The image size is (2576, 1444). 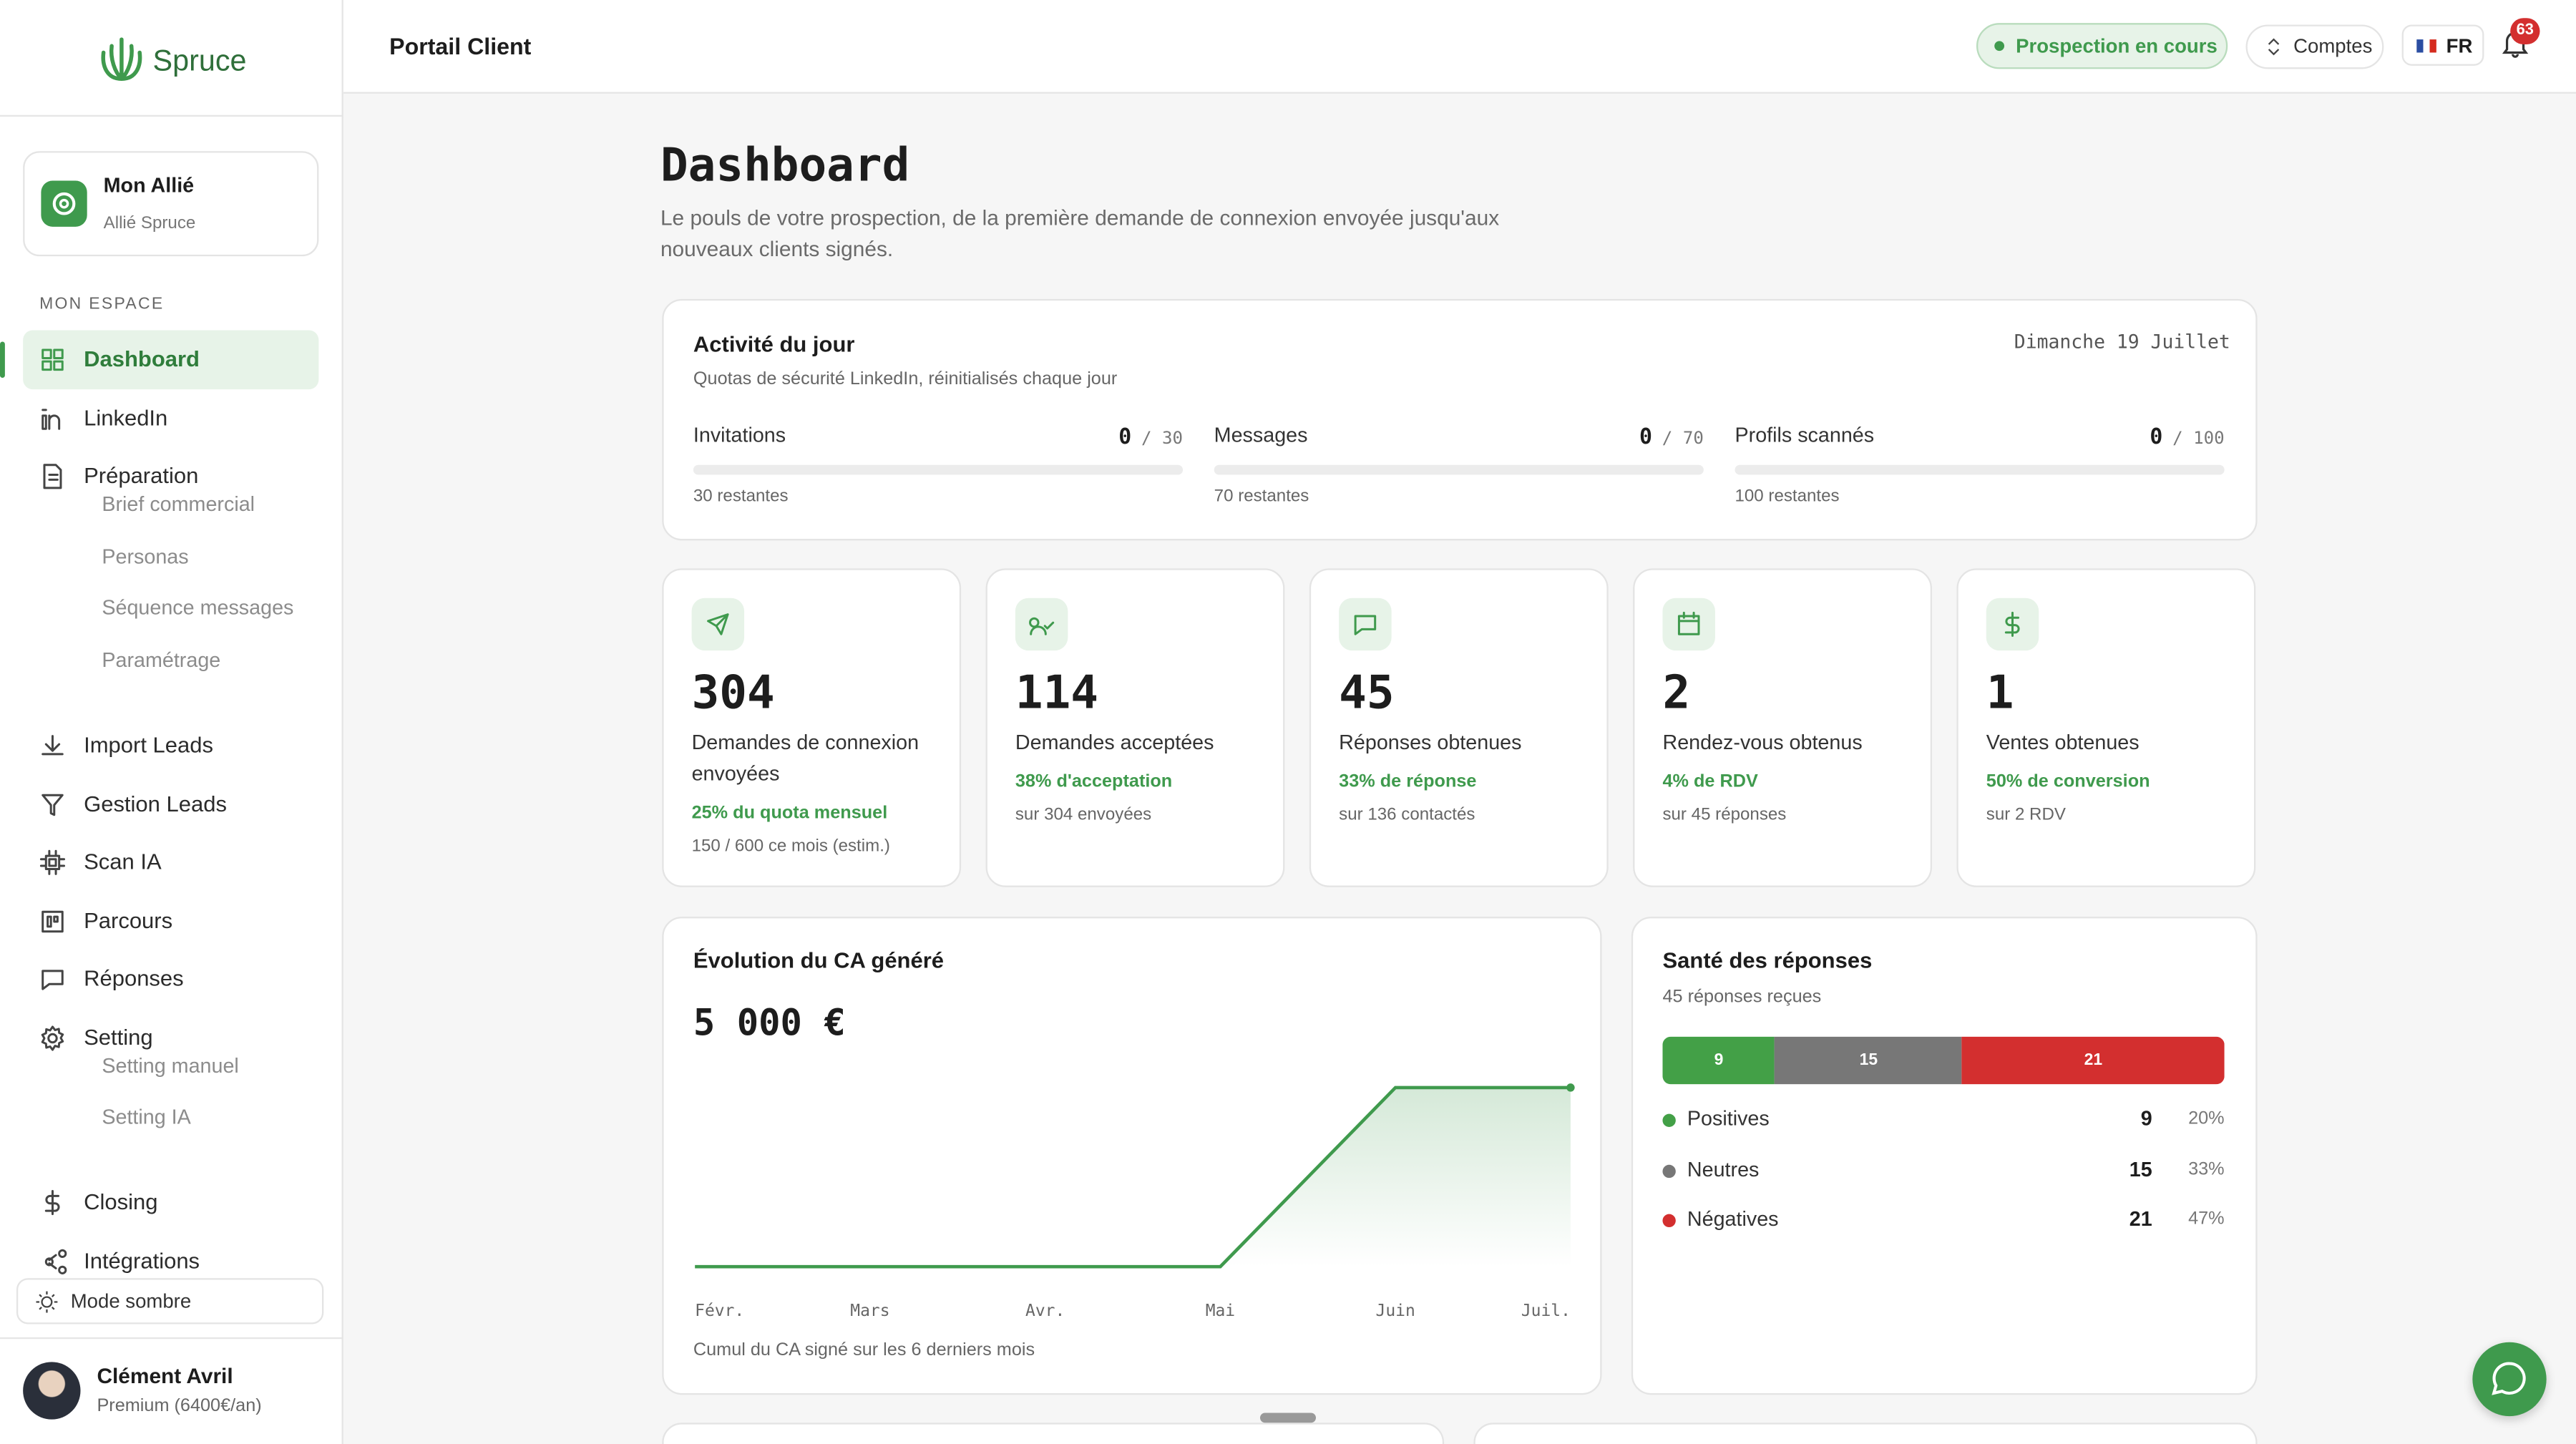 I want to click on revenue-title: Évolution du CA généré, so click(x=819, y=960).